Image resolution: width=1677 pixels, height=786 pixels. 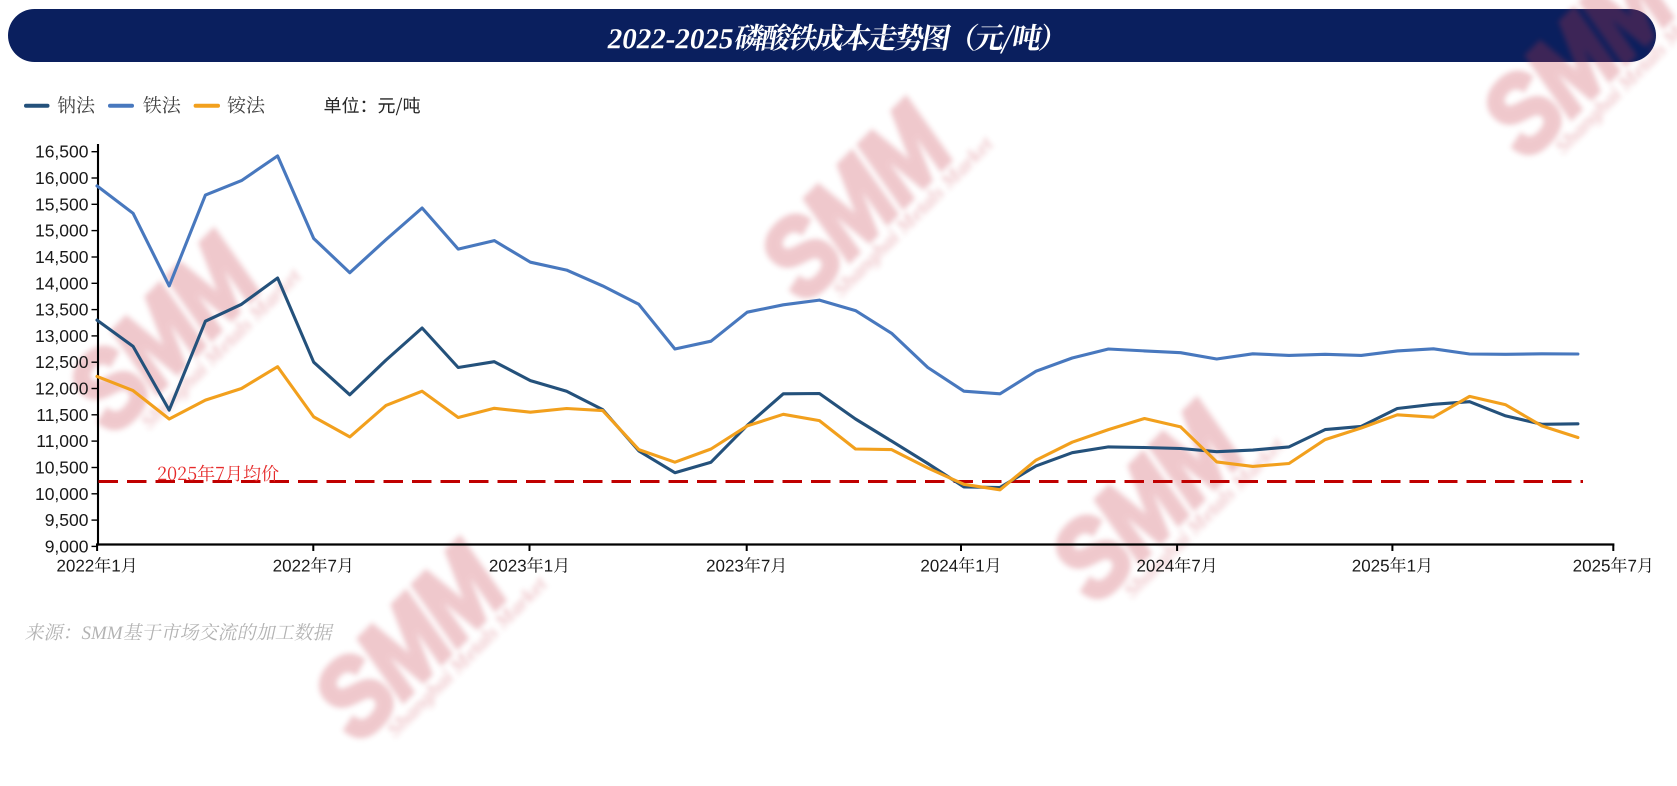 I want to click on svg-text: 13,000, so click(x=62, y=336).